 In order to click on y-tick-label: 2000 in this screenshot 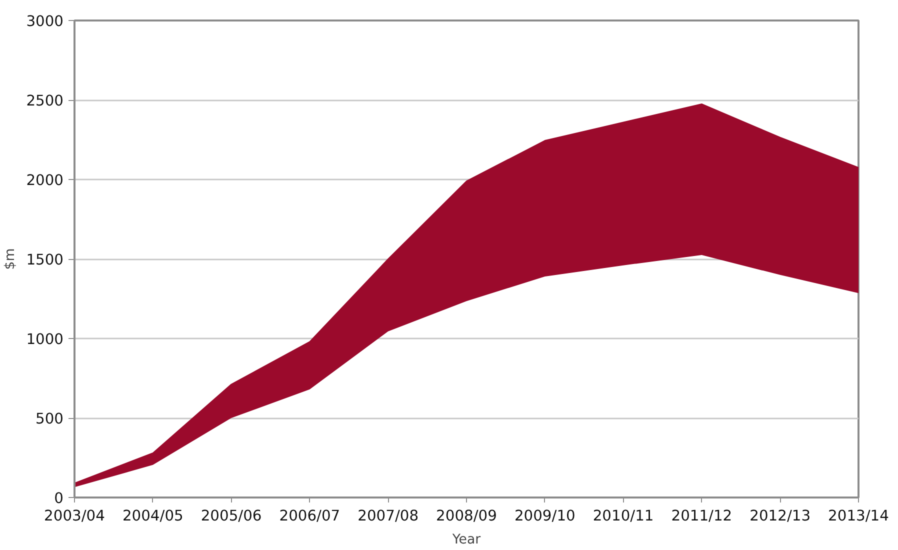, I will do `click(45, 180)`.